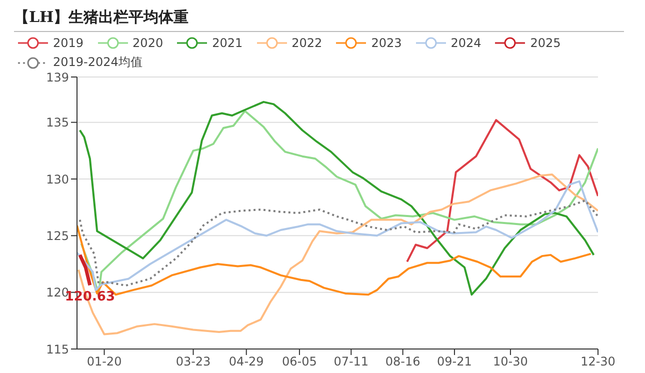 The image size is (645, 373). I want to click on y-tick-label: 115, so click(57, 349).